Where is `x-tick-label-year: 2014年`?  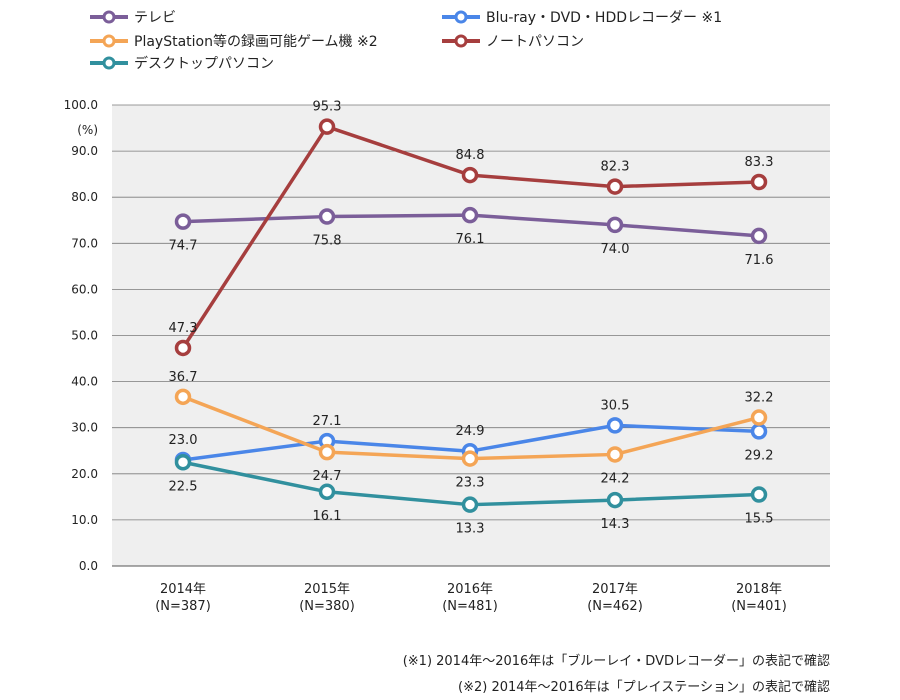
x-tick-label-year: 2014年 is located at coordinates (183, 589).